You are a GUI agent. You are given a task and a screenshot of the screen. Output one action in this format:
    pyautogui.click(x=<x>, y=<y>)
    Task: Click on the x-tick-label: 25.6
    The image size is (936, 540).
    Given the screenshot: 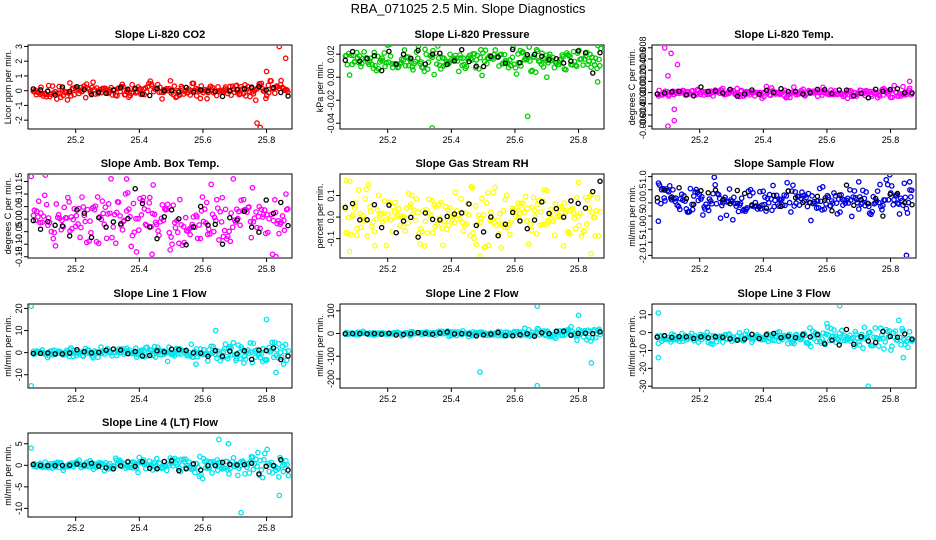 What is the action you would take?
    pyautogui.click(x=203, y=269)
    